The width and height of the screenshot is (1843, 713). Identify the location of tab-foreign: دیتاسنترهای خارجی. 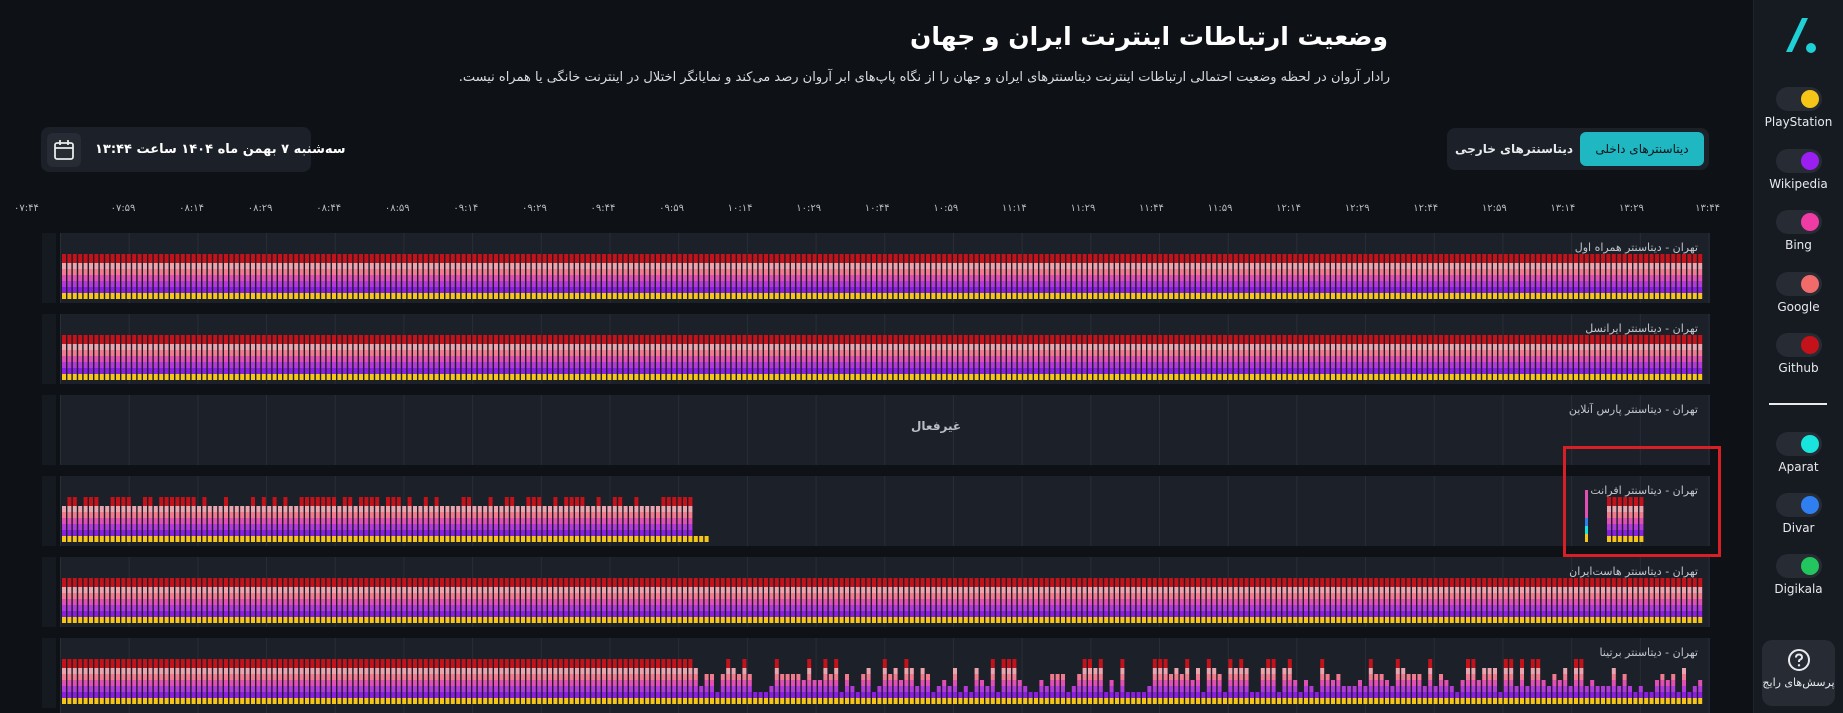
(1514, 149).